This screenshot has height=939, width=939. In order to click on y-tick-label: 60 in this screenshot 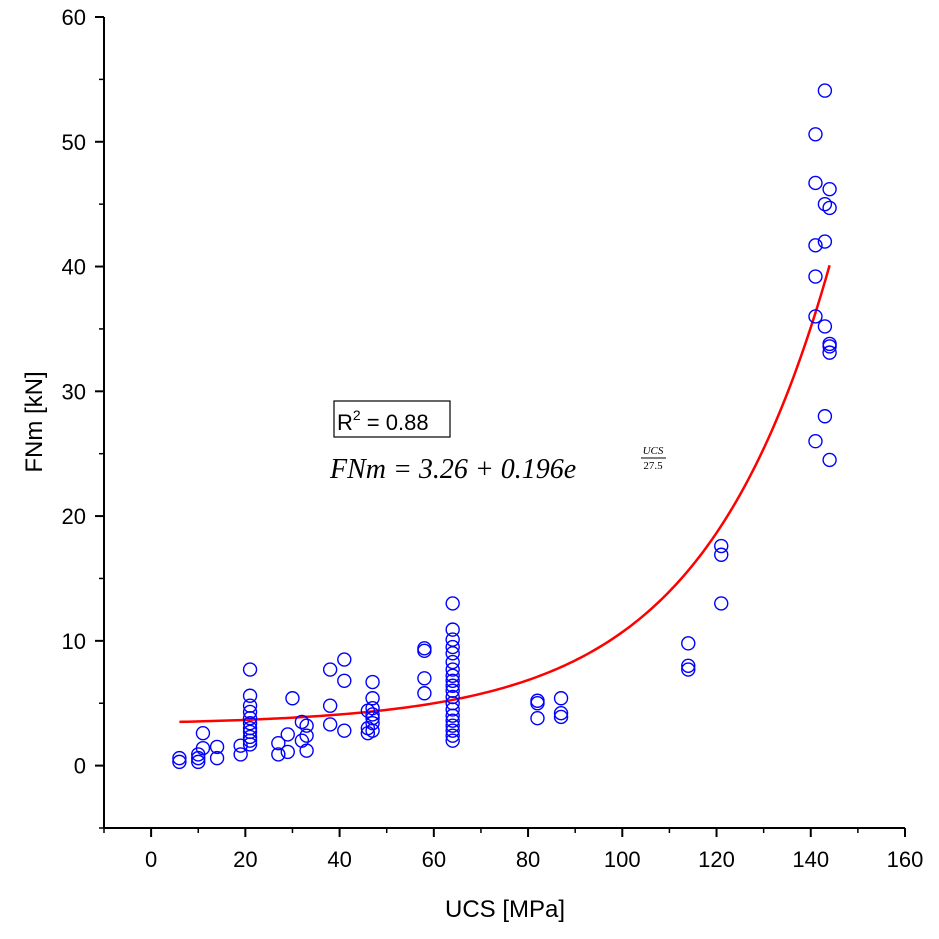, I will do `click(74, 17)`.